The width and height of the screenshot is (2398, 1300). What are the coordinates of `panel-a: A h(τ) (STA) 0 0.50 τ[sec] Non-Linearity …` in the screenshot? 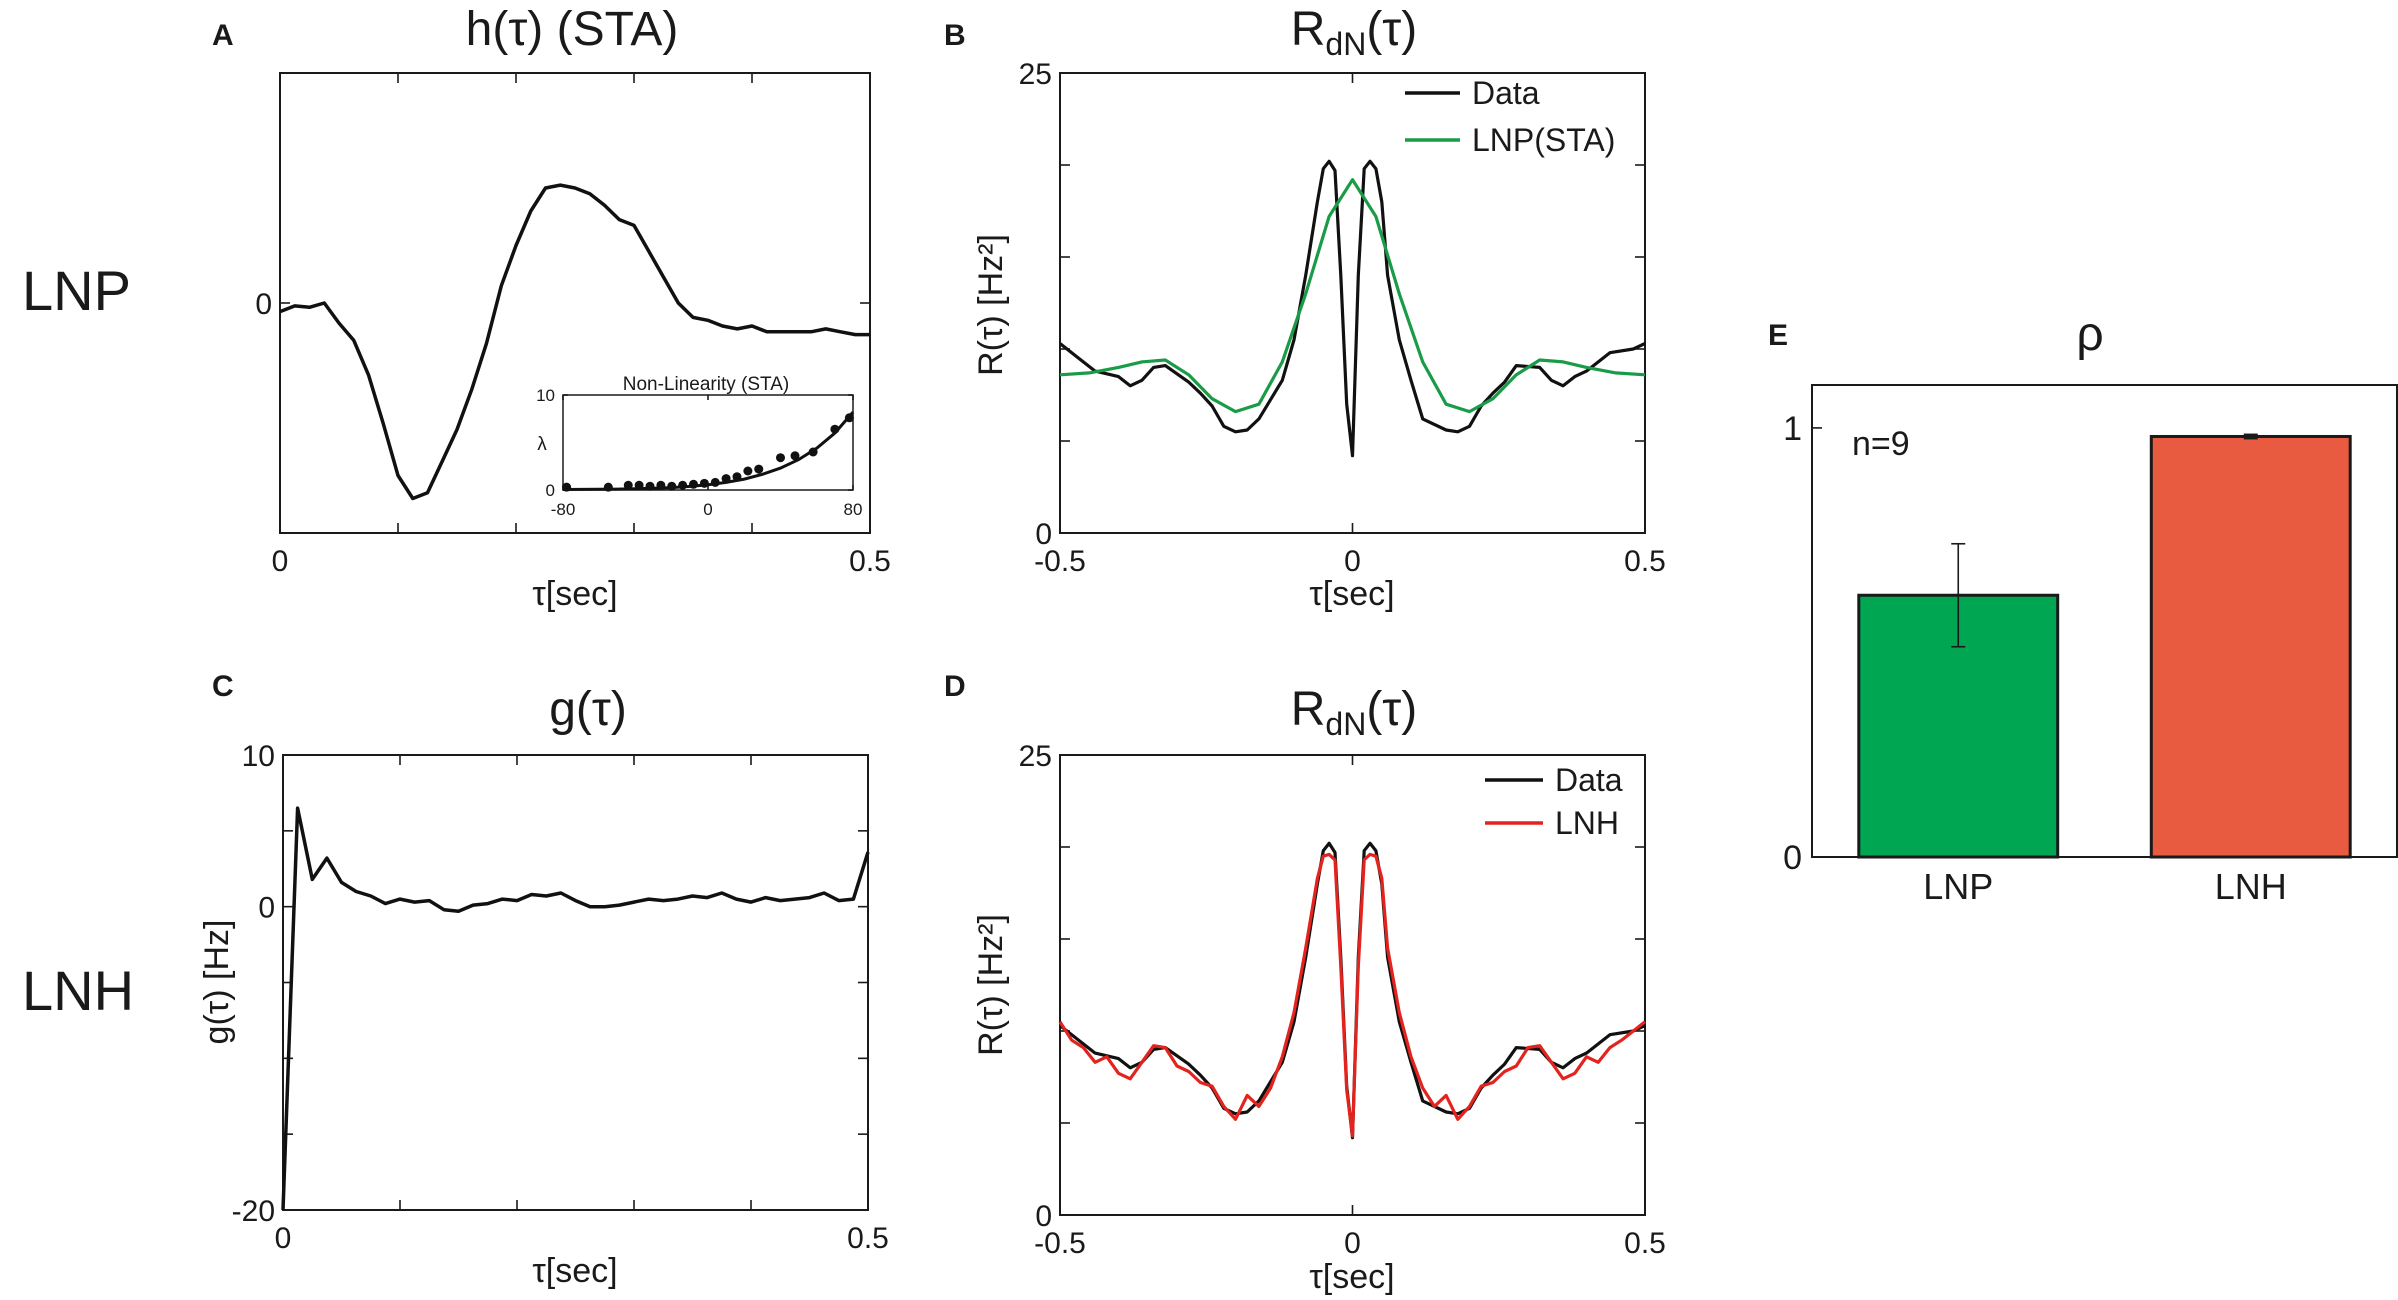 It's located at (551, 308).